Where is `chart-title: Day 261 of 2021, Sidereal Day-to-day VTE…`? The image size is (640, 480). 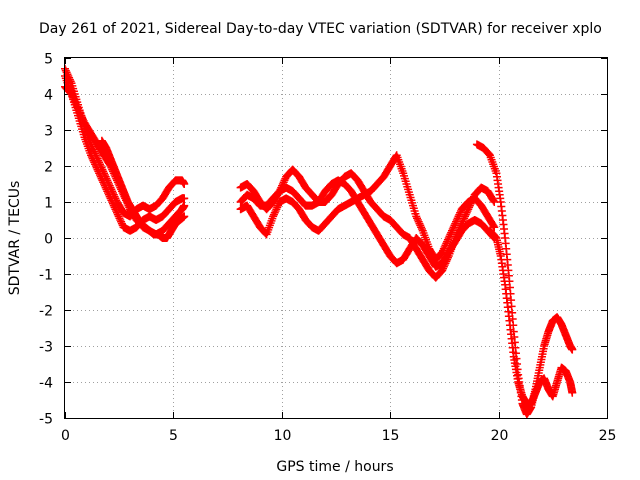 chart-title: Day 261 of 2021, Sidereal Day-to-day VTE… is located at coordinates (320, 29).